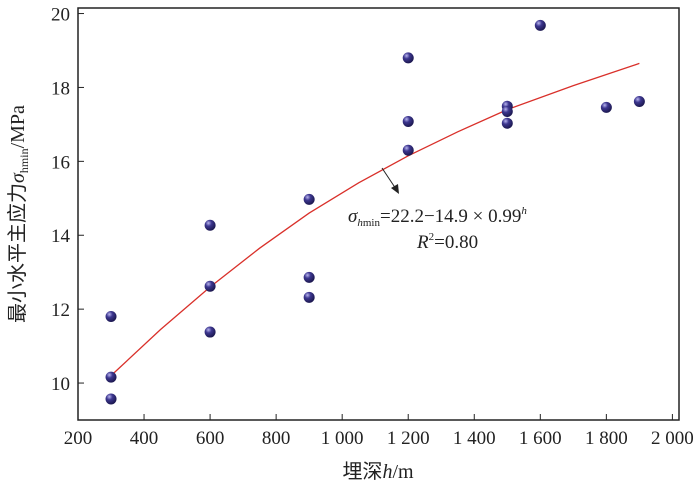 The image size is (700, 488). What do you see at coordinates (60, 88) in the screenshot?
I see `y-tick-label: 18` at bounding box center [60, 88].